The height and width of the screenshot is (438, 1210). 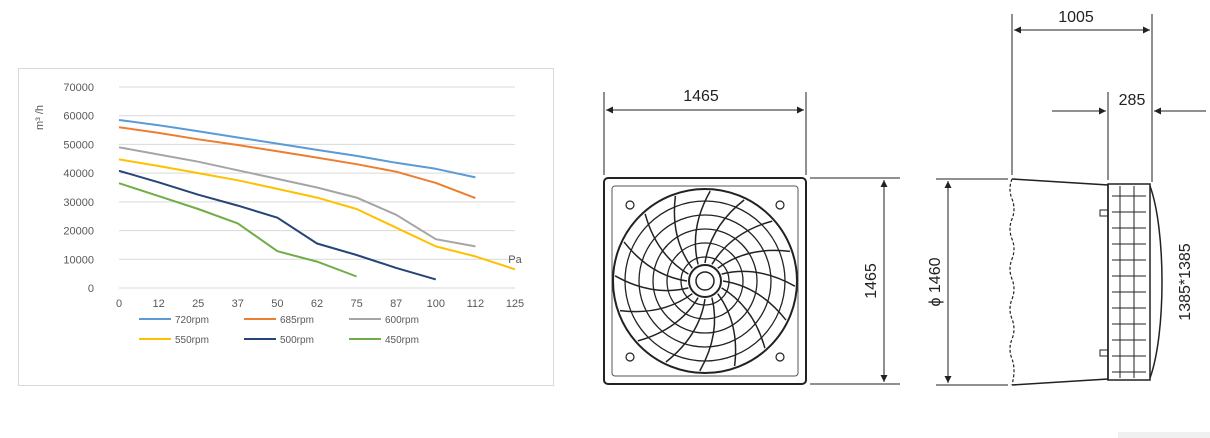 What do you see at coordinates (935, 281) in the screenshot?
I see `side-diameter-label: ϕ 1460` at bounding box center [935, 281].